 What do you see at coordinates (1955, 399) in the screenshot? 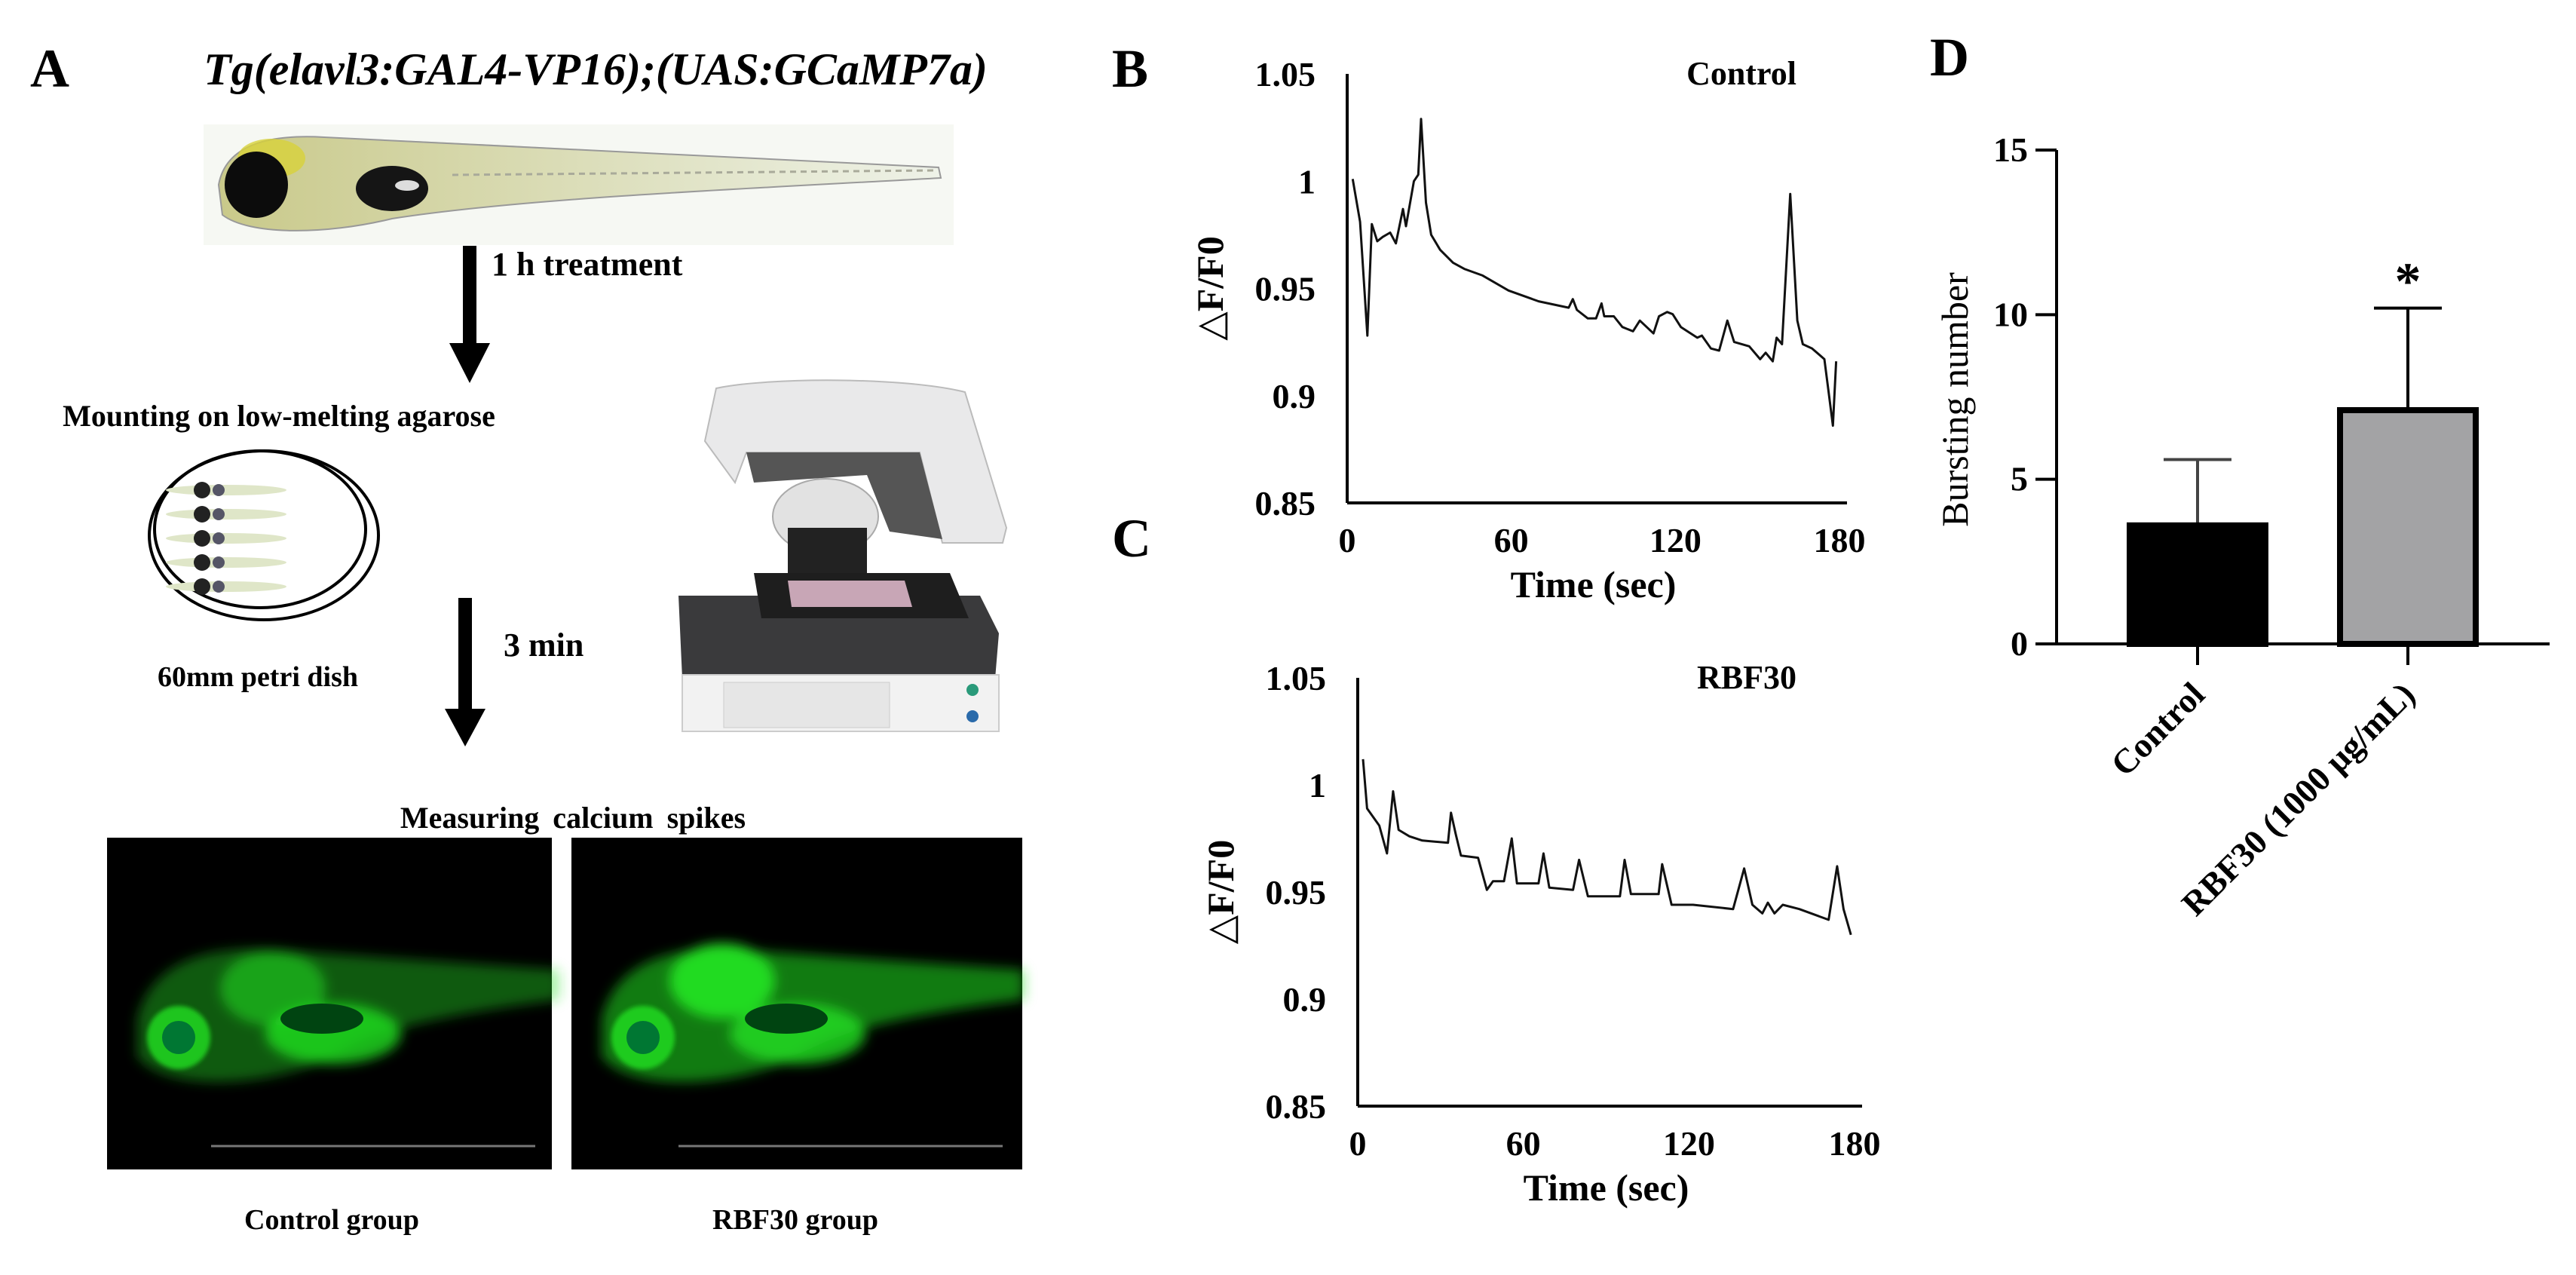
I see `y-axis-label: Bursting number` at bounding box center [1955, 399].